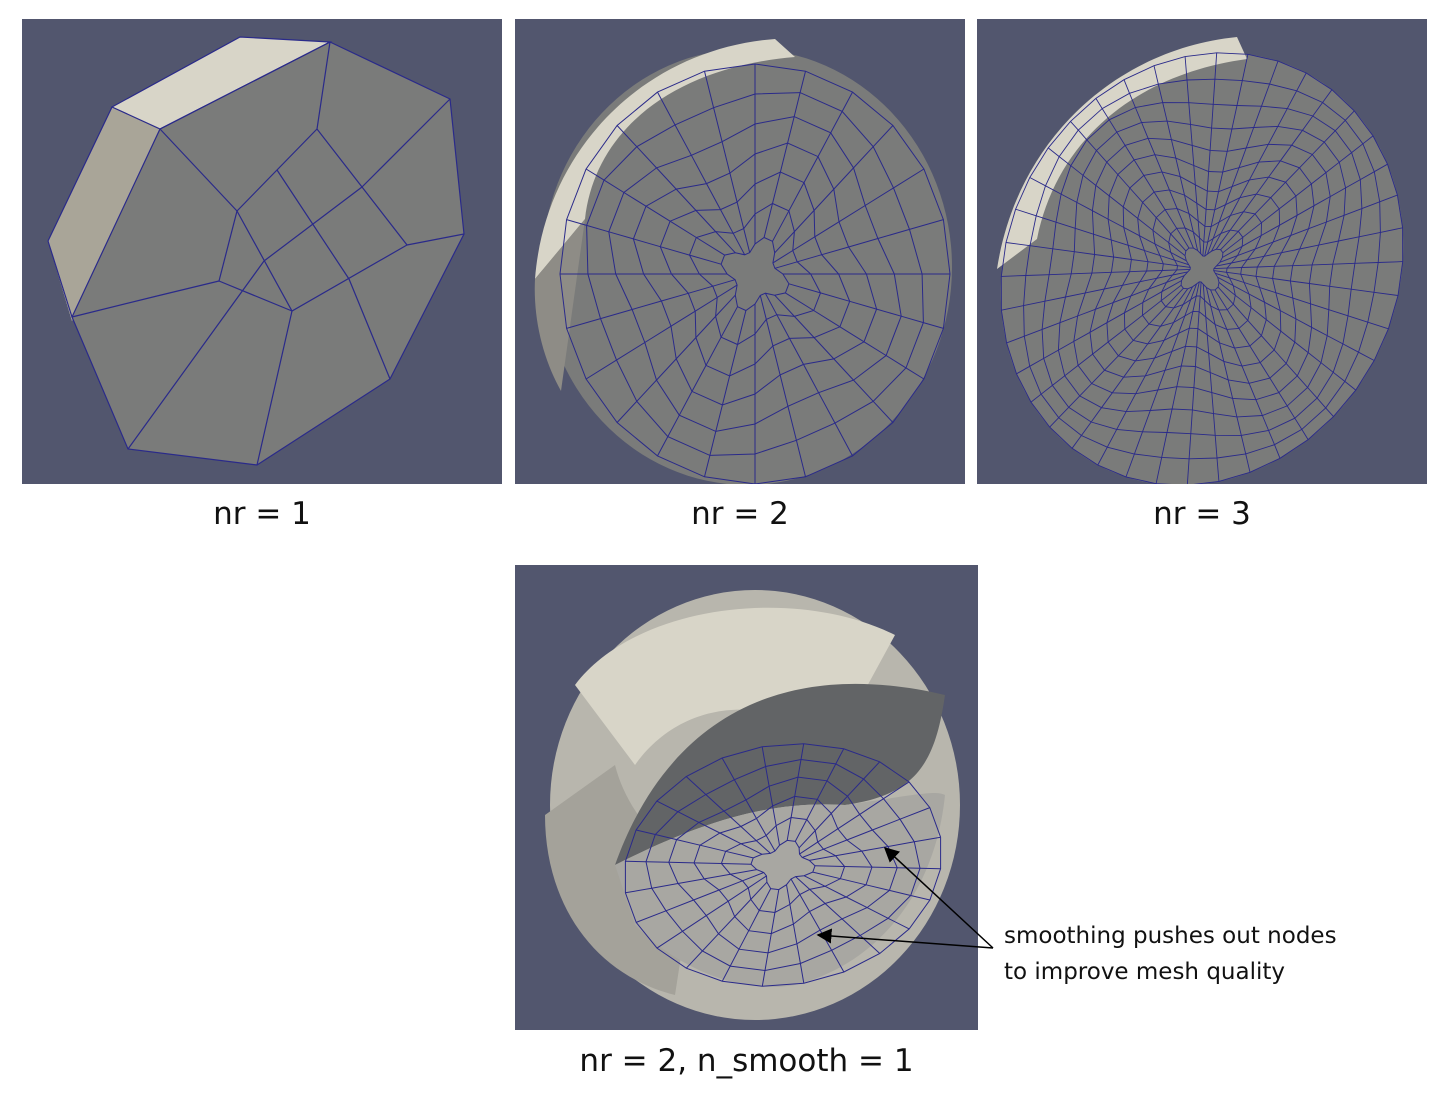  I want to click on mesh-render-nr2, so click(743, 261).